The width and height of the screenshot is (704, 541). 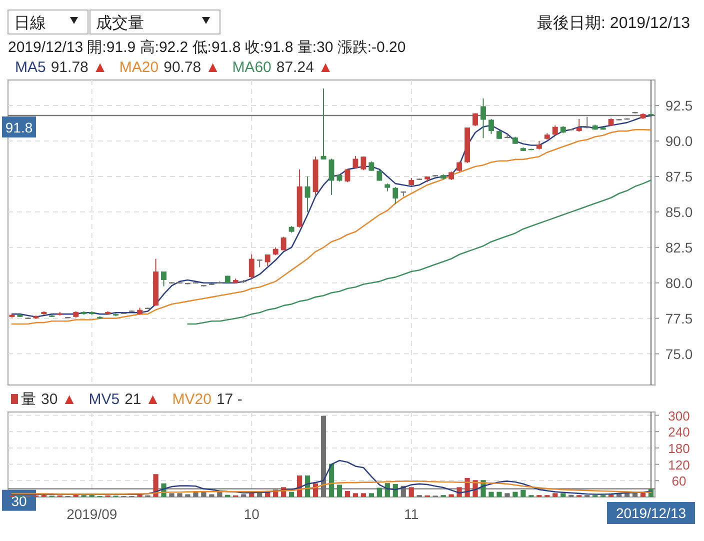 I want to click on y-tick-label: 82.5, so click(x=679, y=247).